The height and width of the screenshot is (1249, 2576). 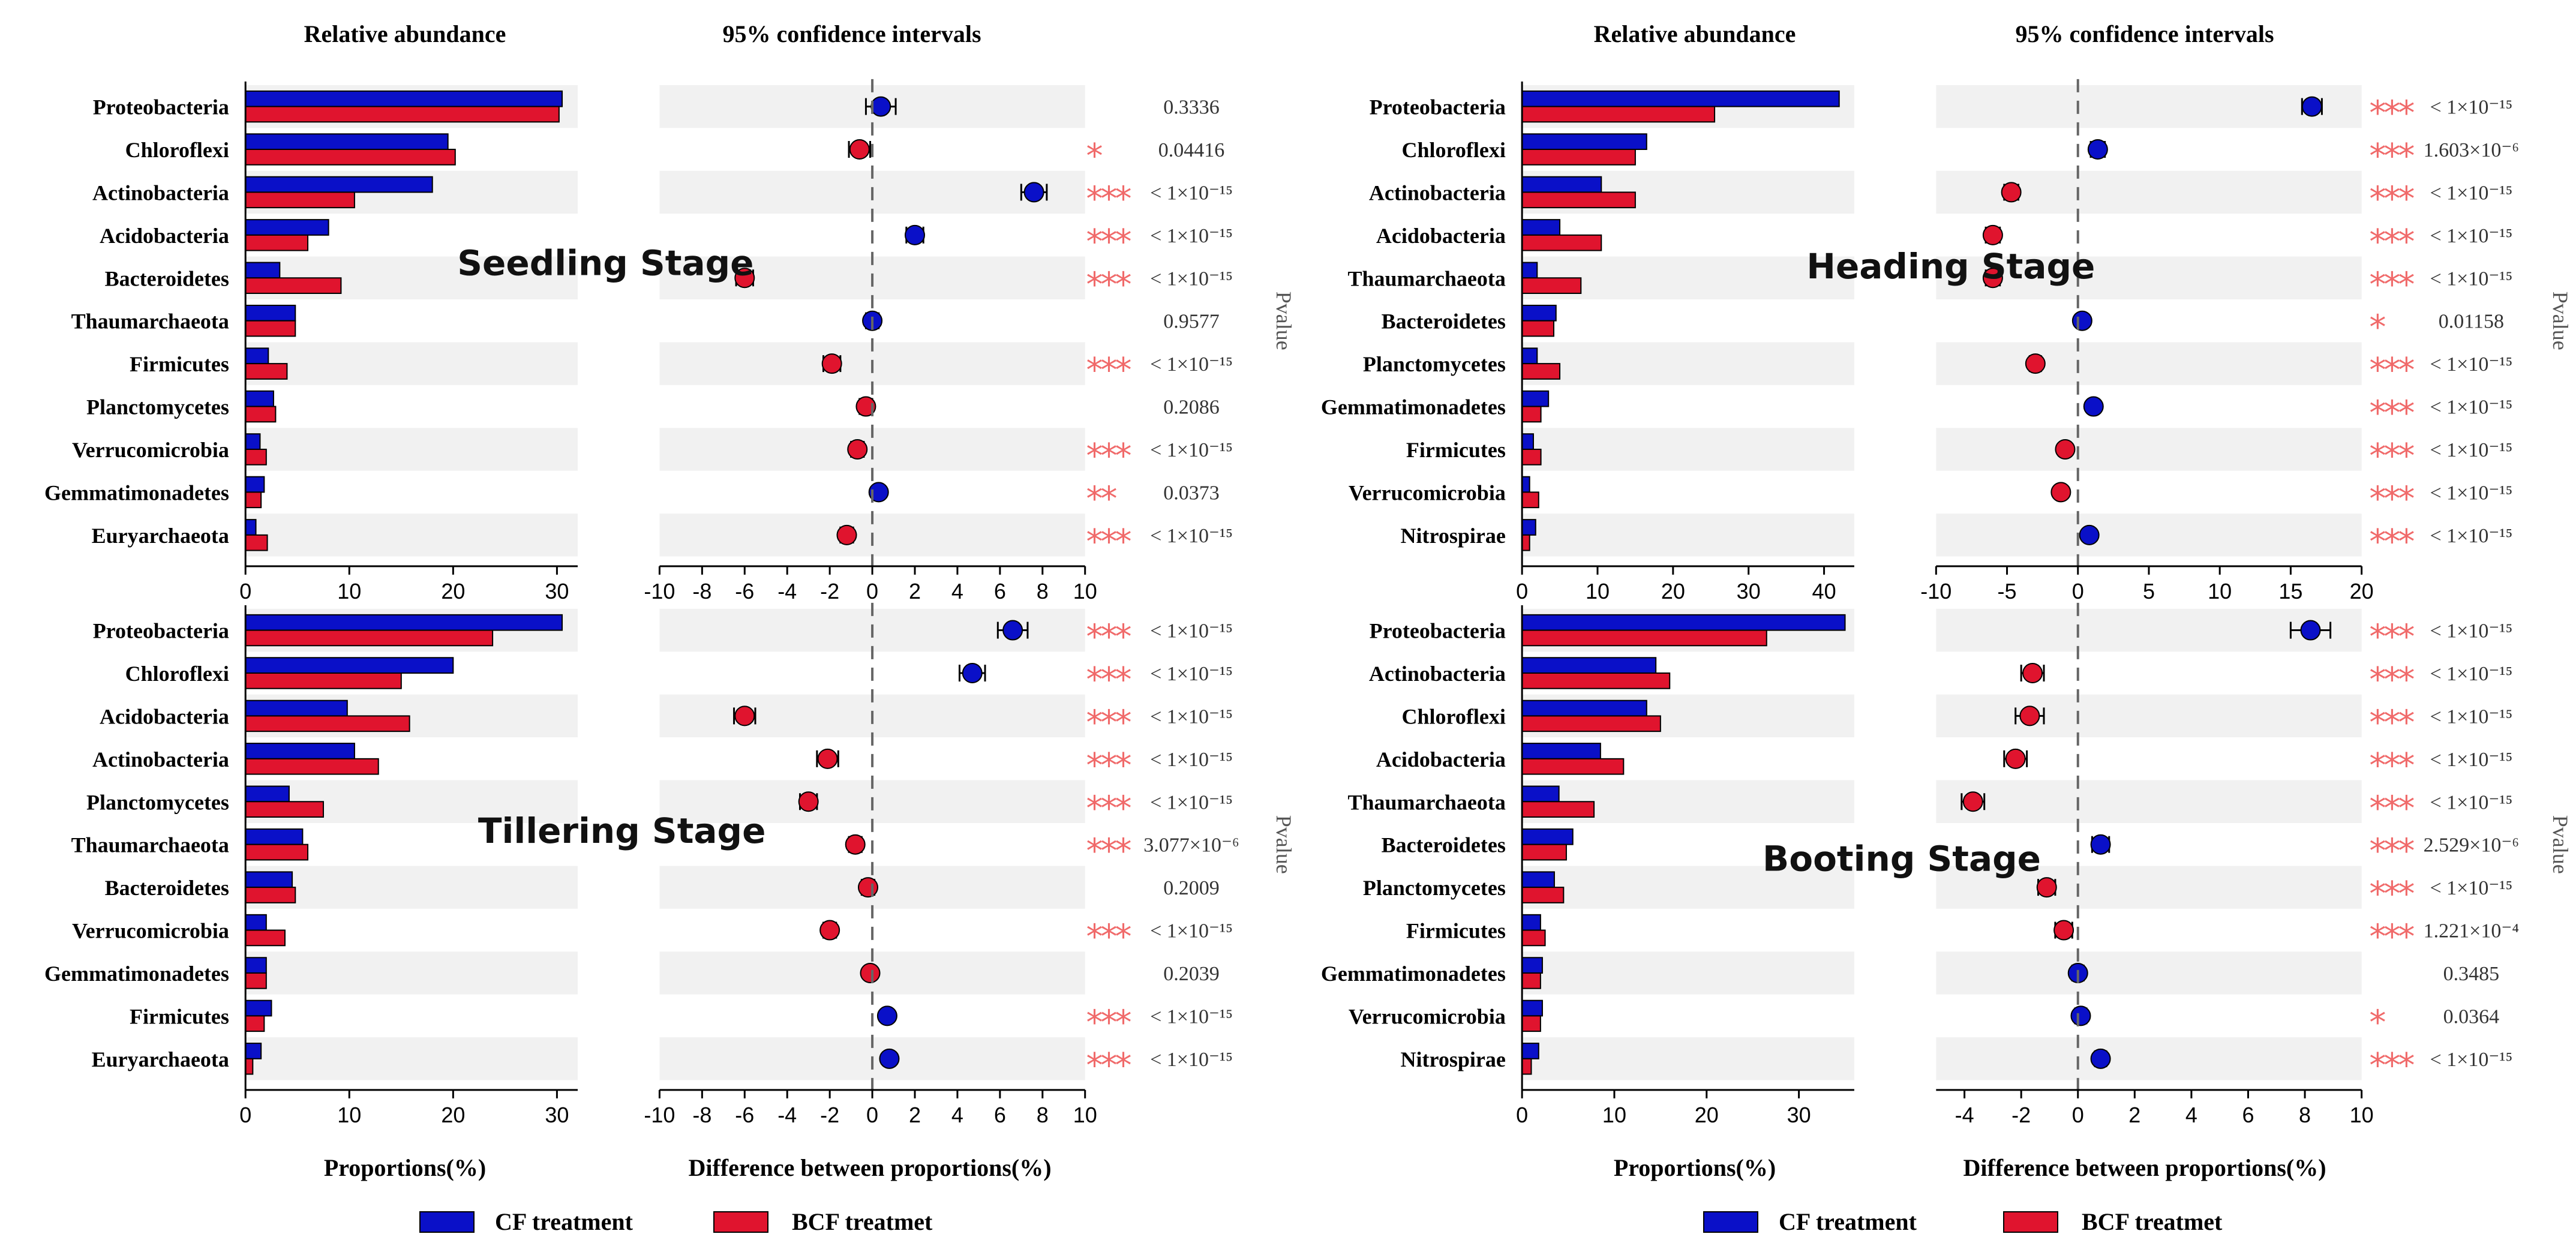 I want to click on category-label: Proteobacteria, so click(x=161, y=631).